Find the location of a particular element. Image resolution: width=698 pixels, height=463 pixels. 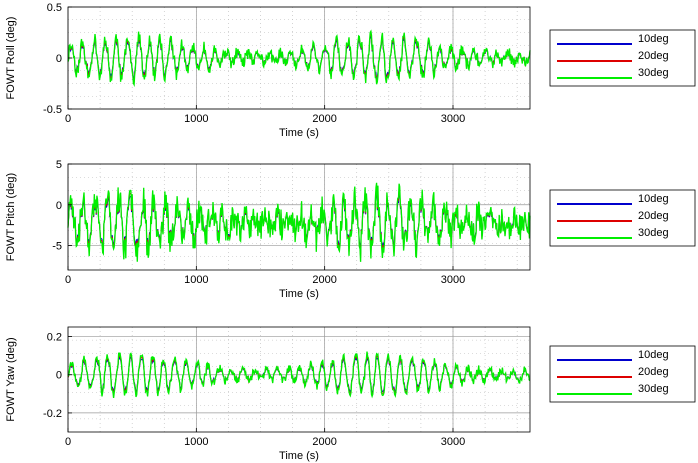

y-tick-label: 0.5 is located at coordinates (54, 8).